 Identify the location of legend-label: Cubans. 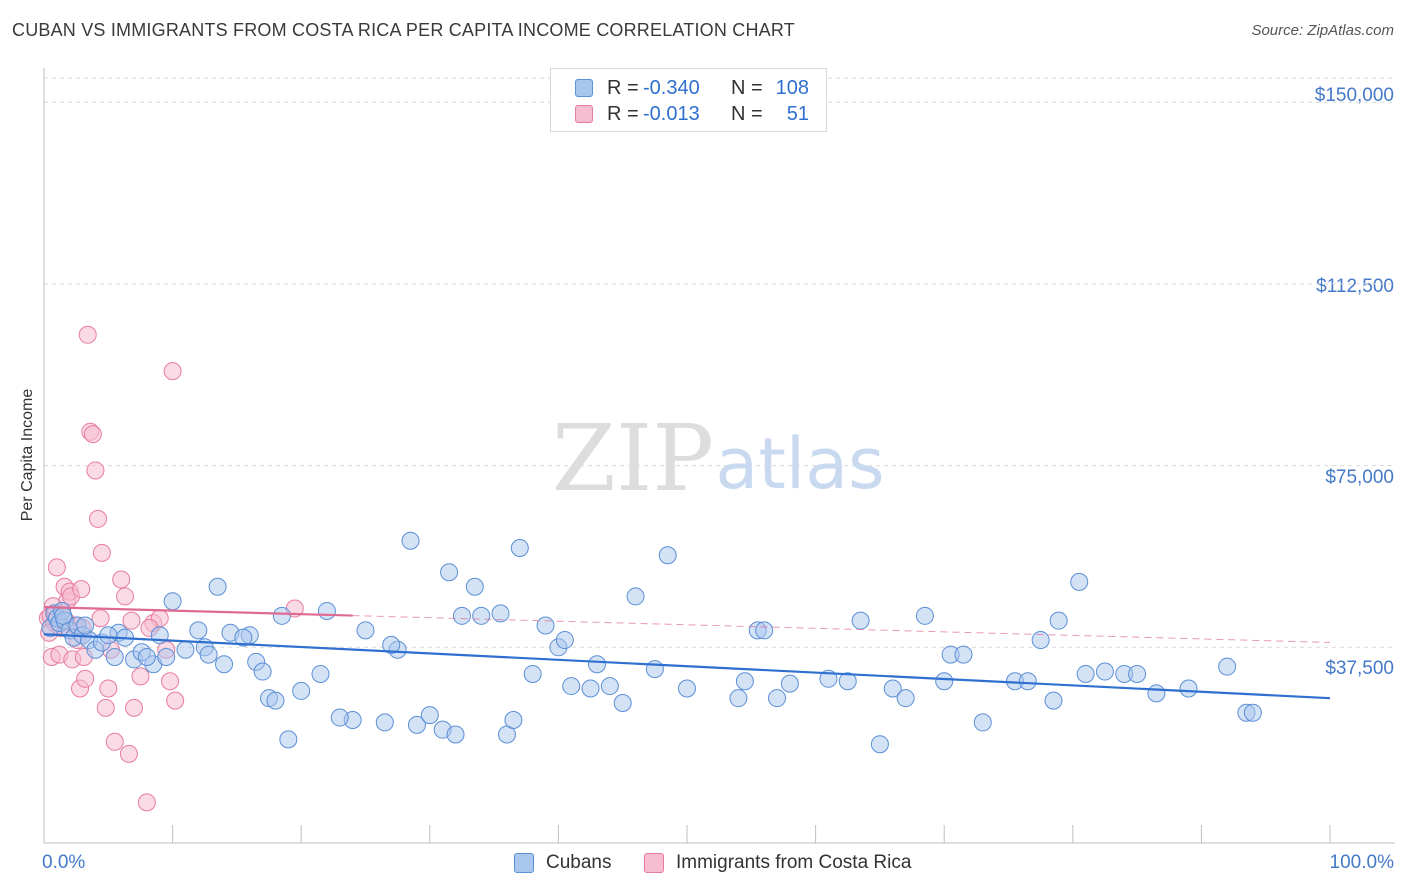
(579, 862).